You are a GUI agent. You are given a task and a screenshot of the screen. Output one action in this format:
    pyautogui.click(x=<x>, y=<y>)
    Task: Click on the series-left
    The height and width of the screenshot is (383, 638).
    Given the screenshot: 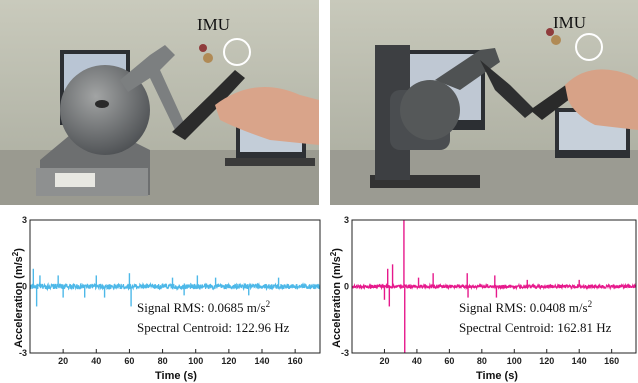 What is the action you would take?
    pyautogui.click(x=175, y=287)
    